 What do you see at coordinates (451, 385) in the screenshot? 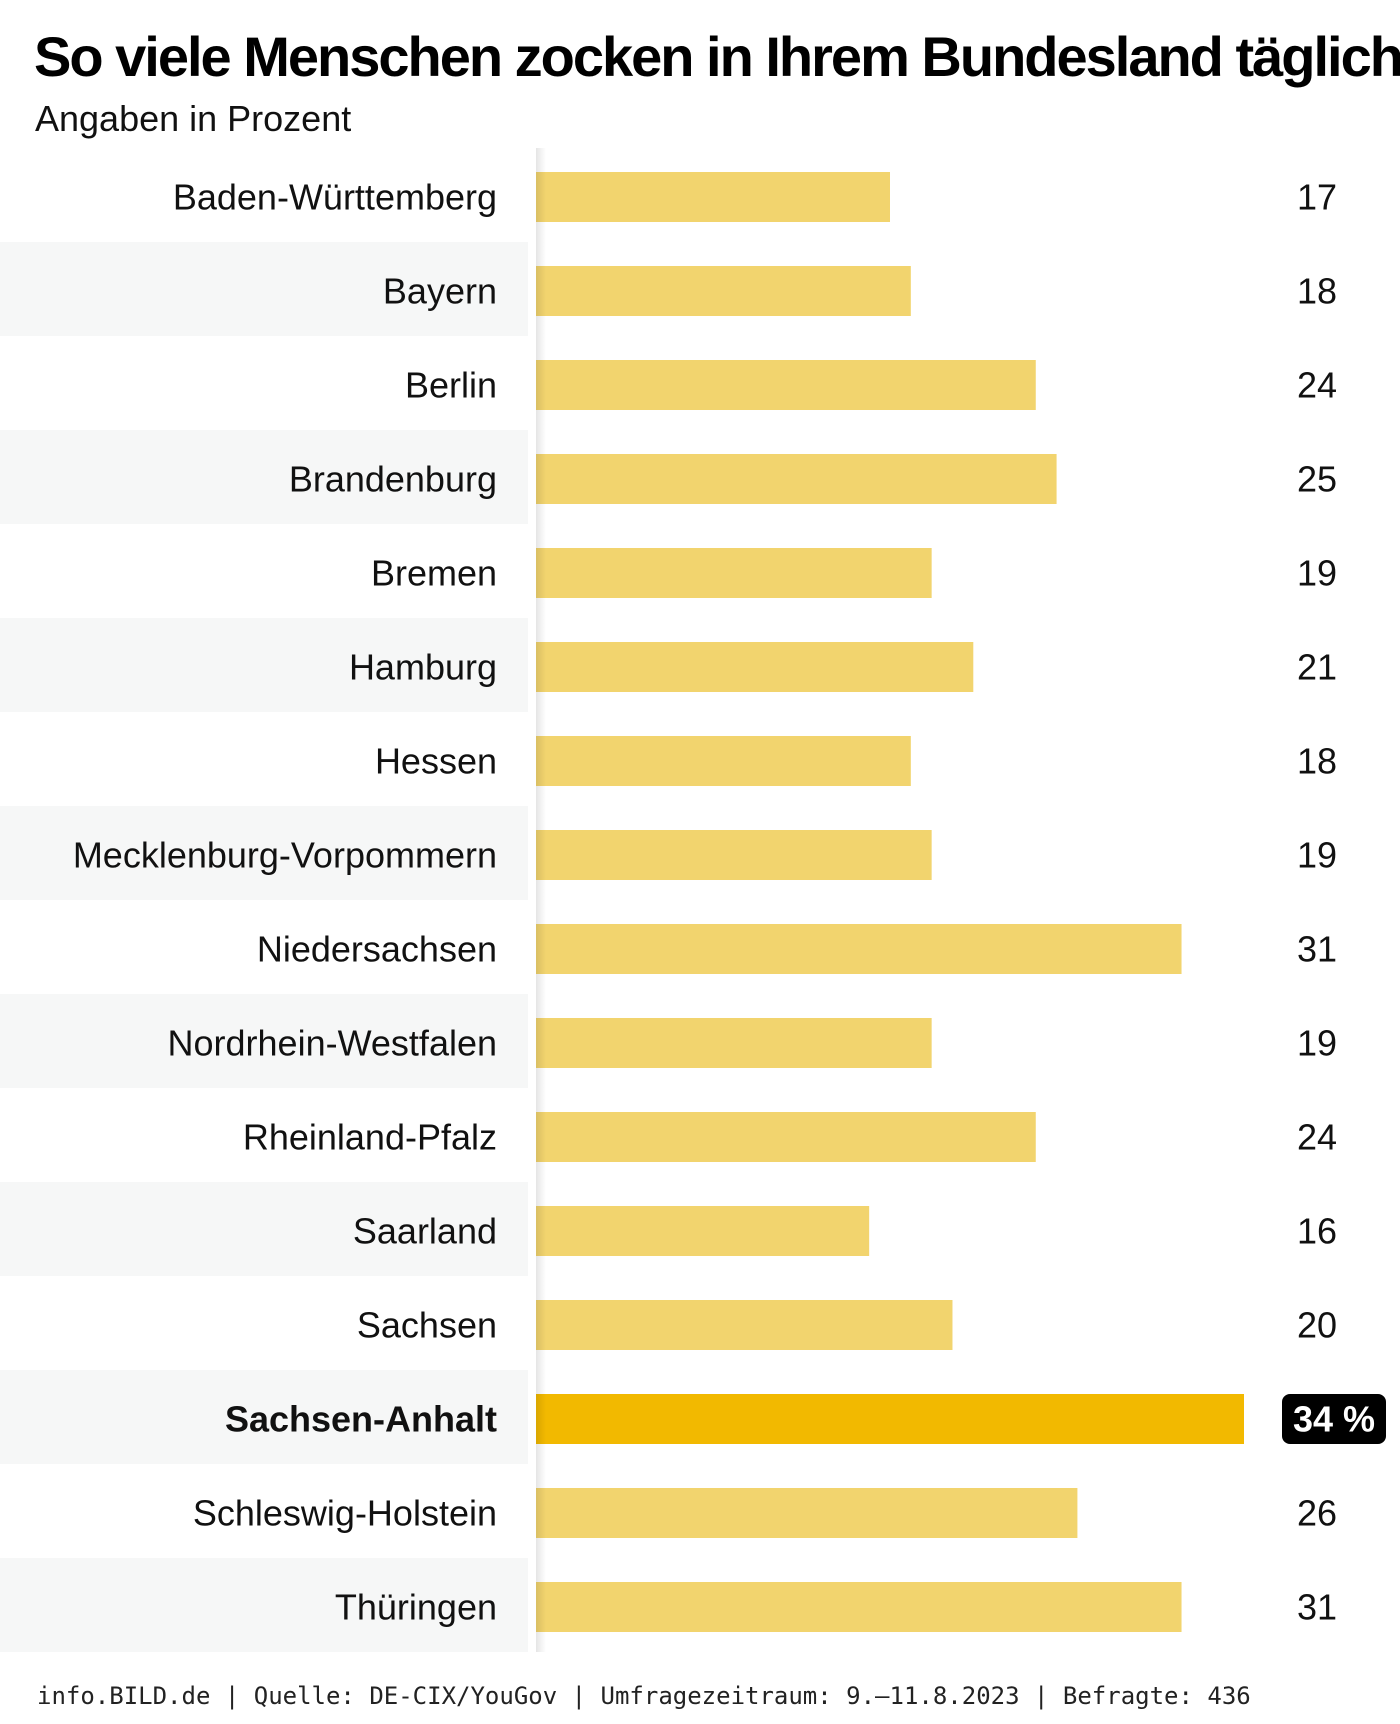
I see `category-label: Berlin` at bounding box center [451, 385].